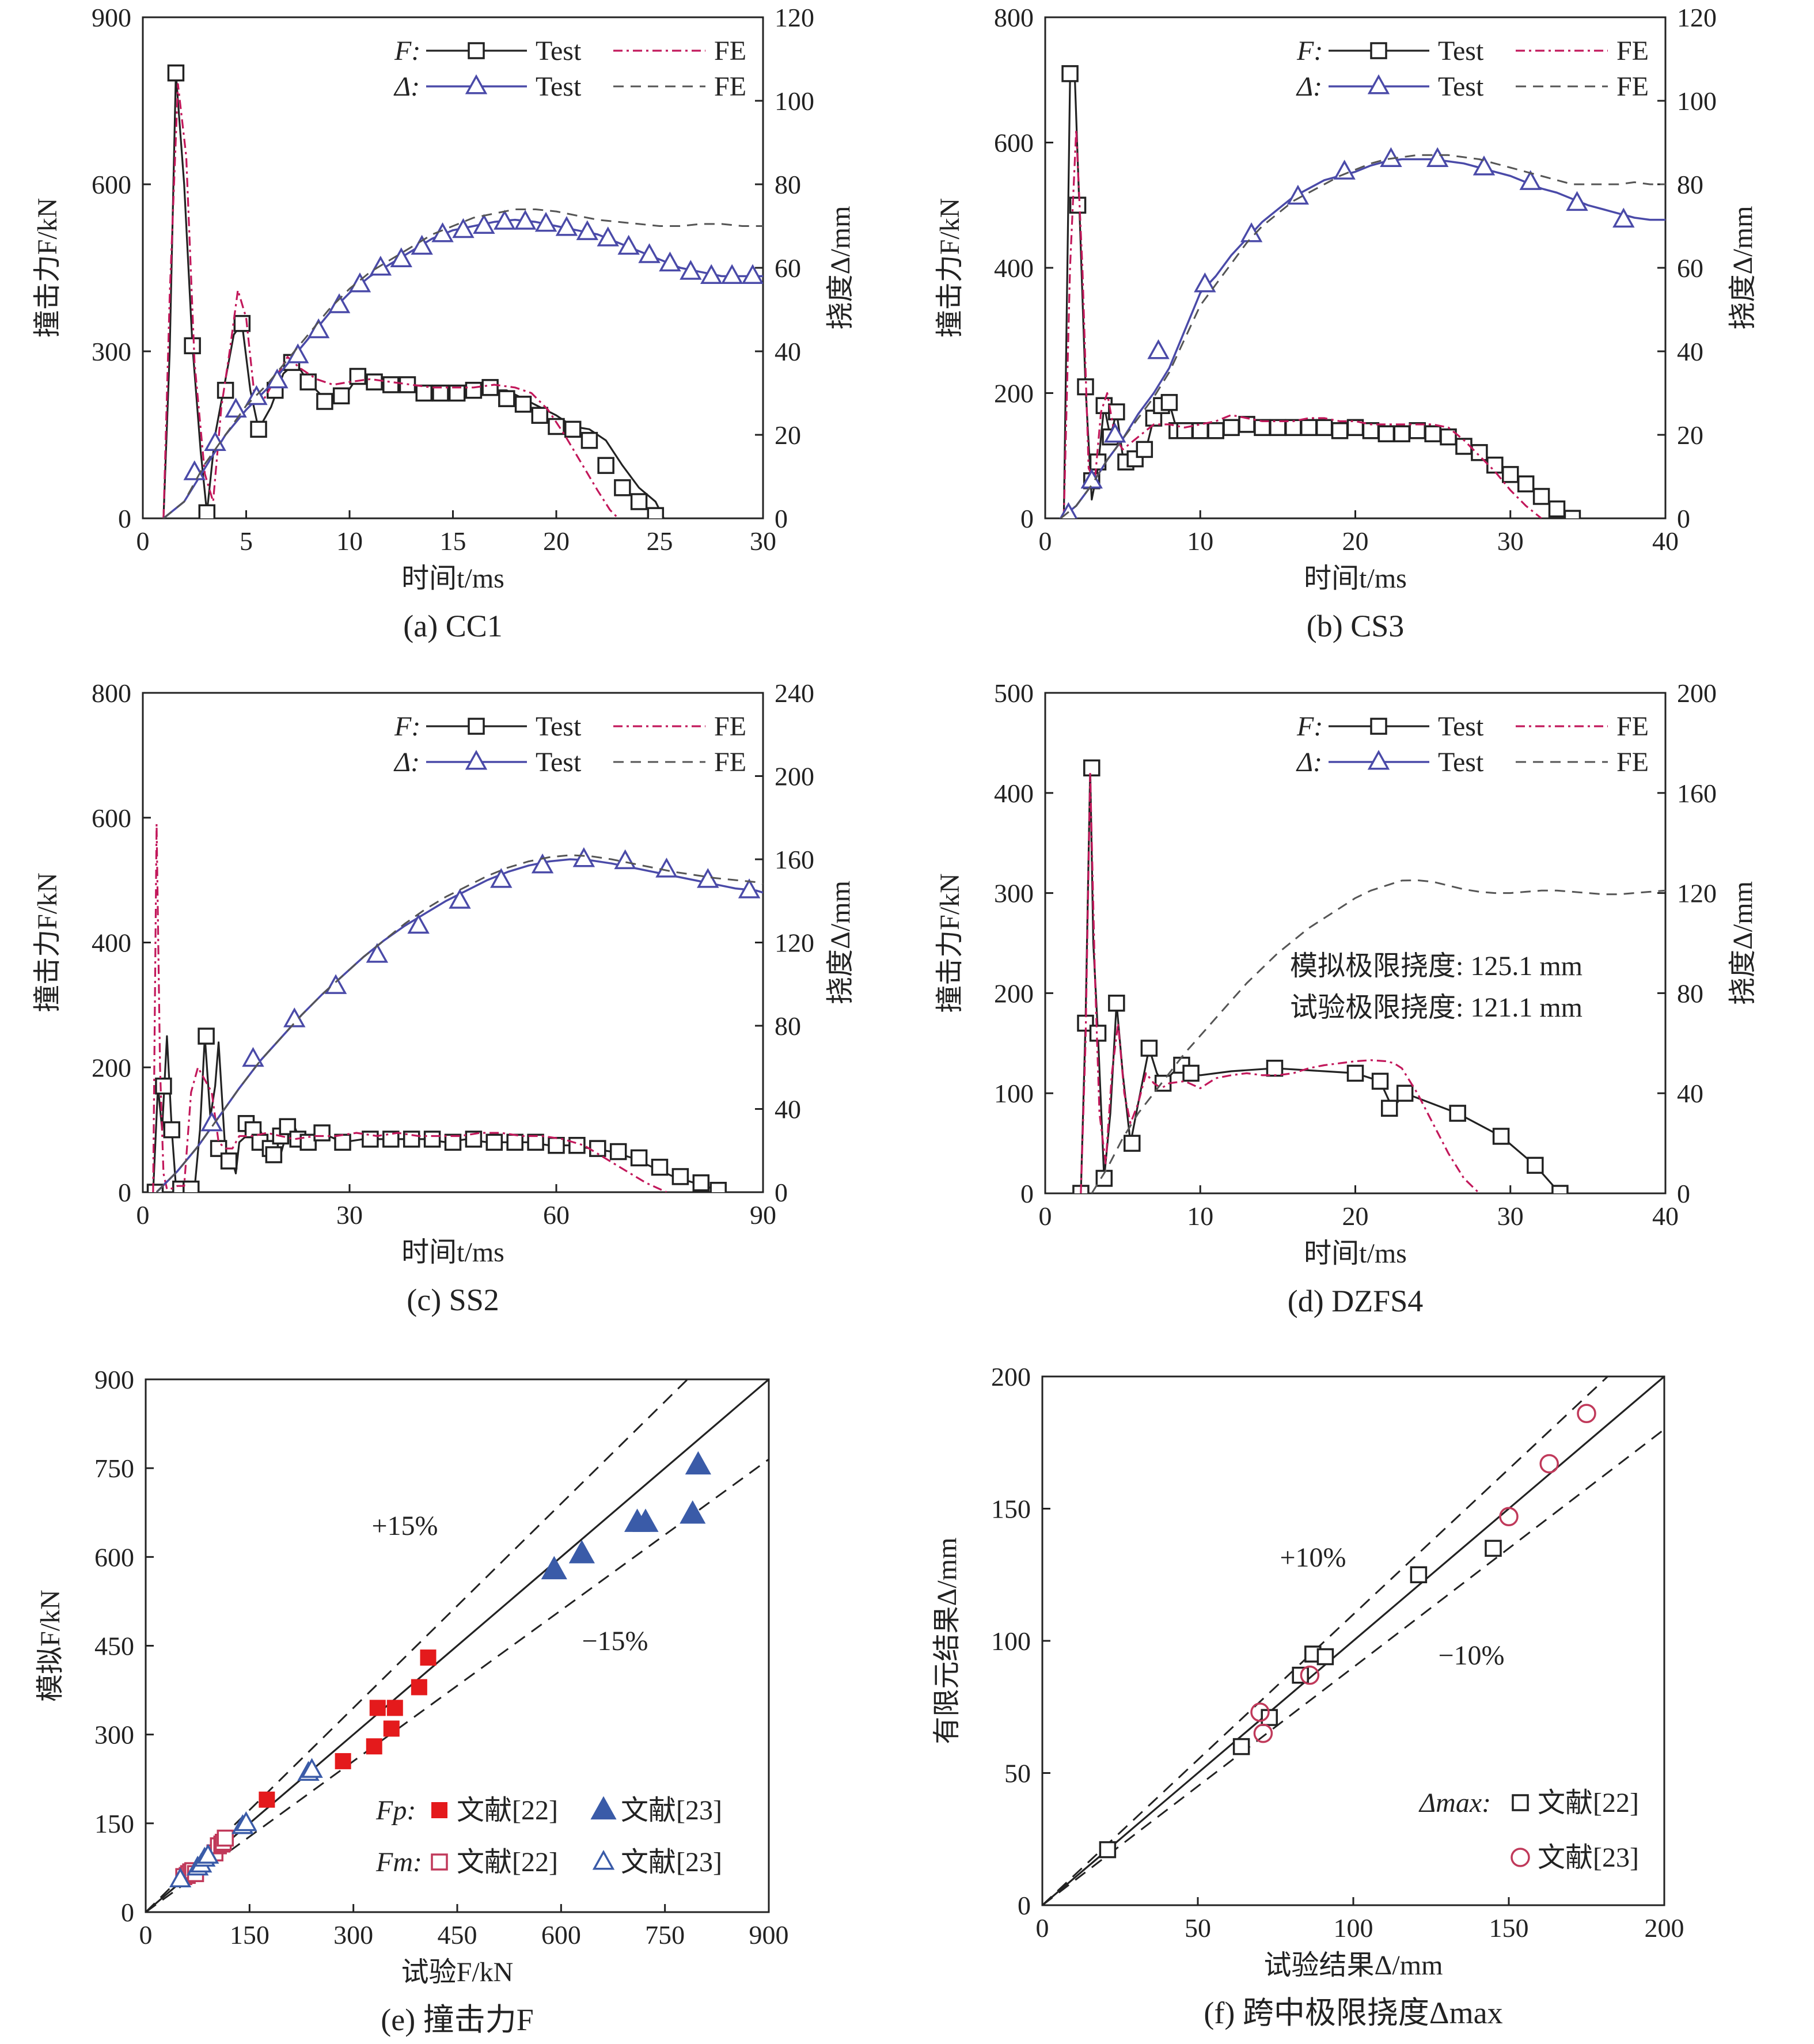 This screenshot has width=1814, height=2044. Describe the element at coordinates (1690, 352) in the screenshot. I see `y2-tick-label: 40` at that location.